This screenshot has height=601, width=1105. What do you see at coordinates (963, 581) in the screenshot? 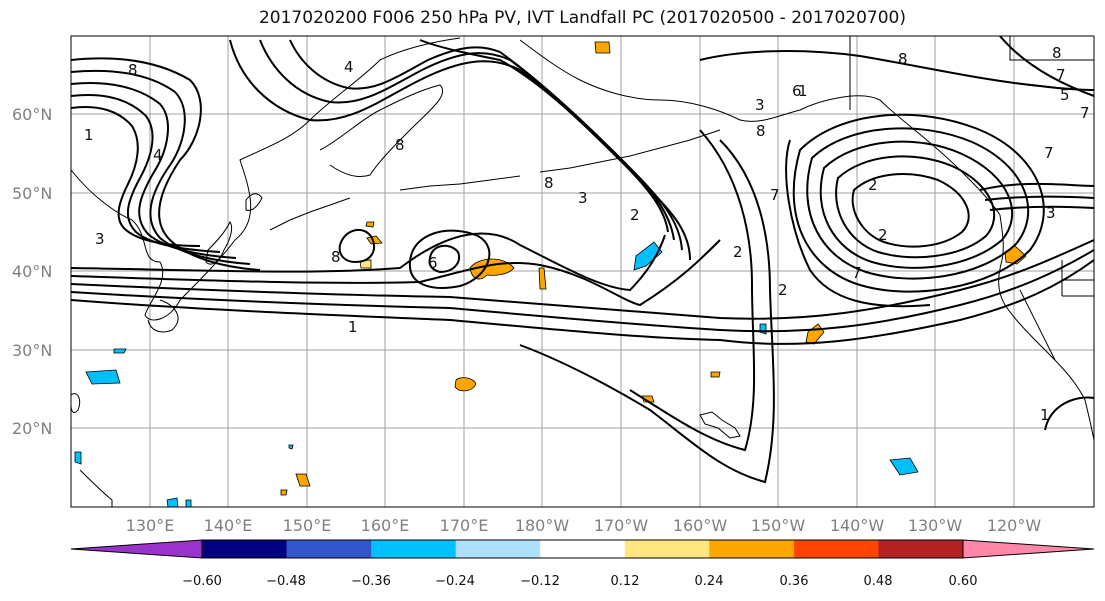
I see `colorbar-tick-label: 0.60` at bounding box center [963, 581].